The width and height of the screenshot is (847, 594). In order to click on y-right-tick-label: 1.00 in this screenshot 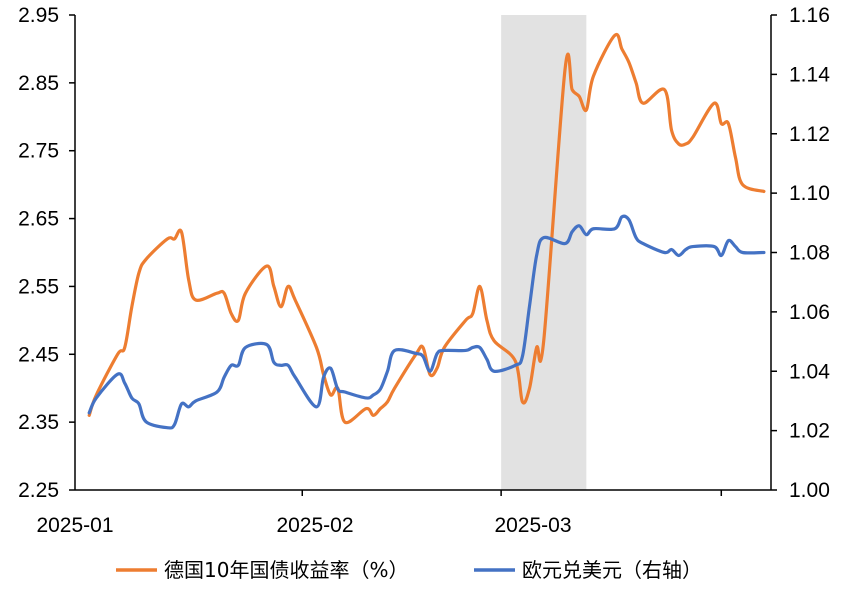, I will do `click(809, 490)`.